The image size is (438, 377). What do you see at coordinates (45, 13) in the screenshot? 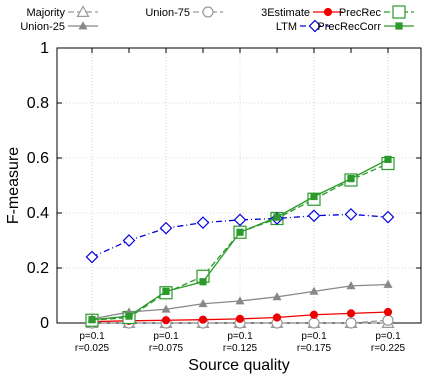
I see `legend-label: Majority` at bounding box center [45, 13].